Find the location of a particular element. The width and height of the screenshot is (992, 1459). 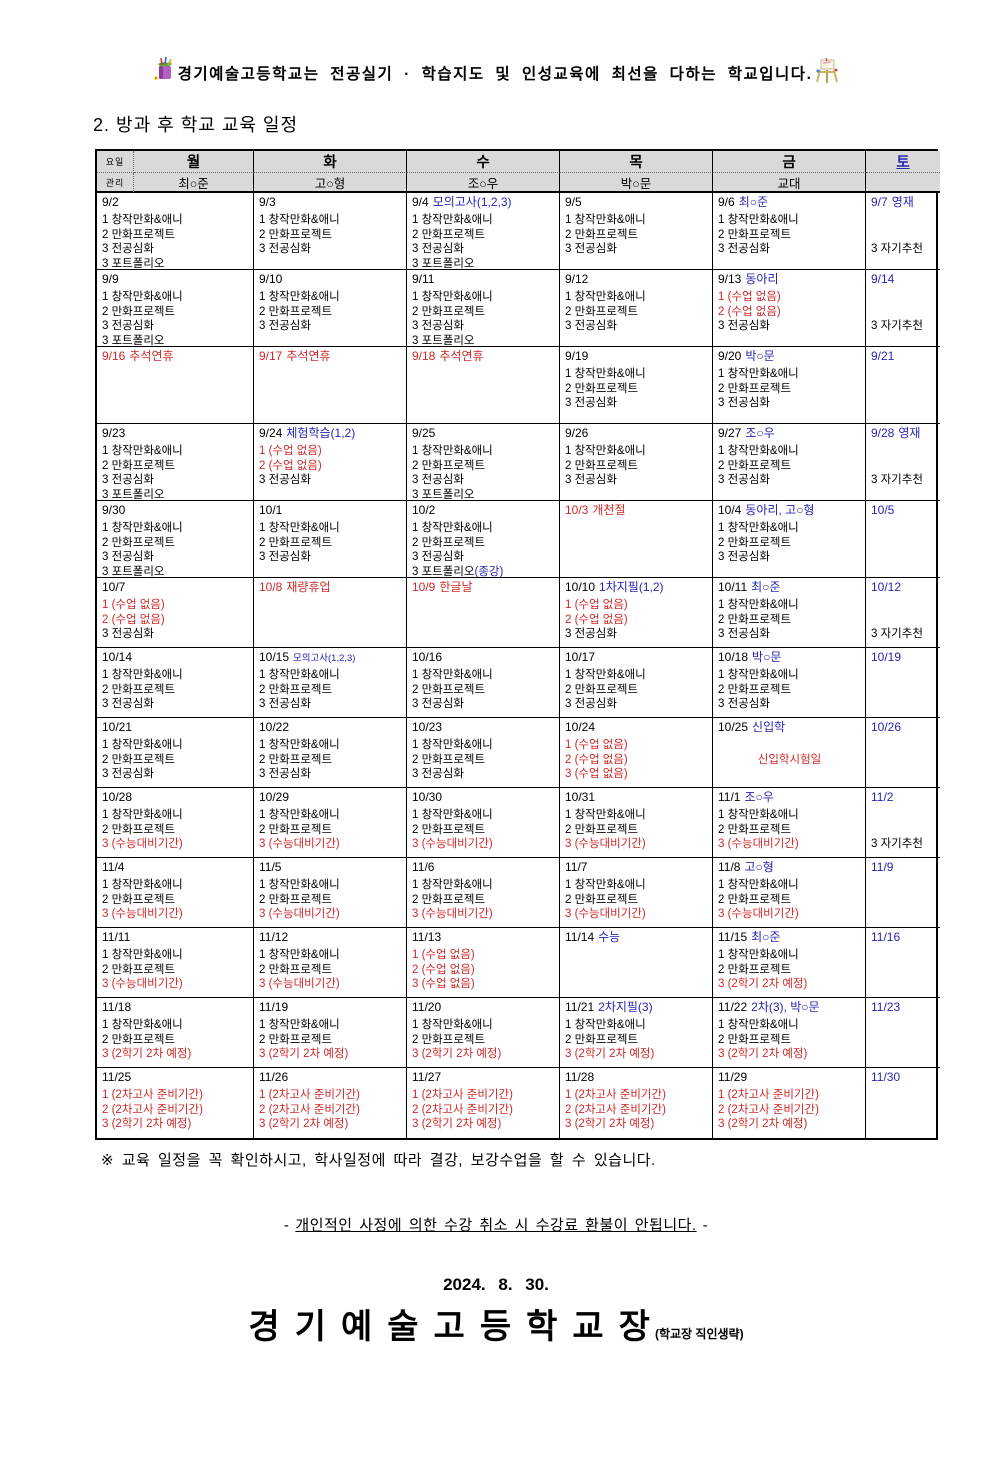

calendar-cell: 10/9 한글날 is located at coordinates (483, 613).